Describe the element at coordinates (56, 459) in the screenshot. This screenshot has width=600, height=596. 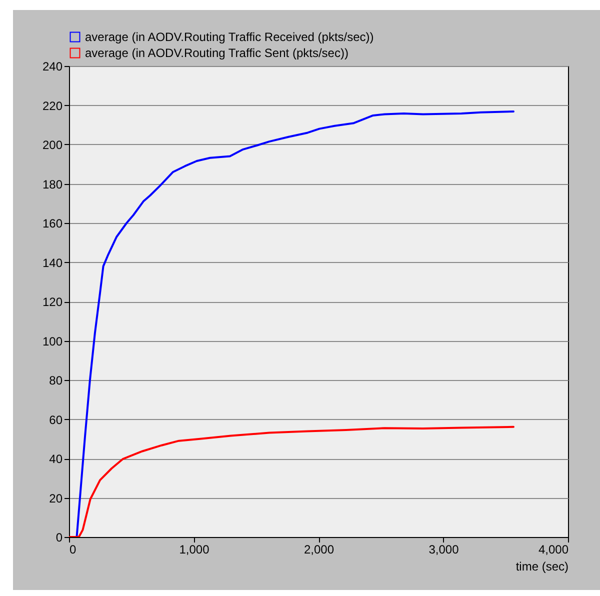
I see `y-tick-label: 40` at that location.